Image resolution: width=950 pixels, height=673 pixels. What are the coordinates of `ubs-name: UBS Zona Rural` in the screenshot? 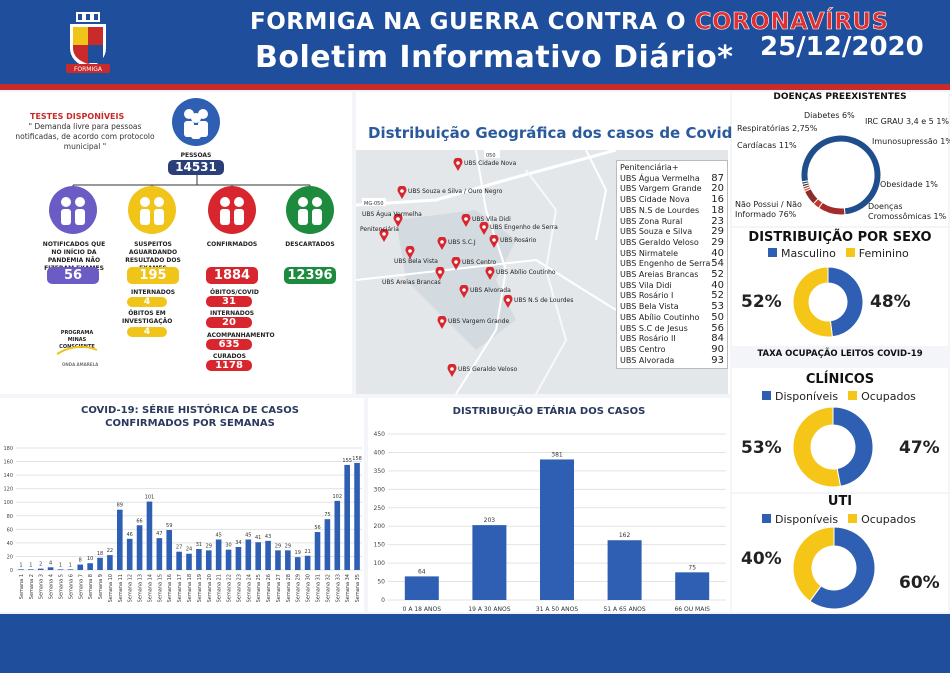 It's located at (651, 221).